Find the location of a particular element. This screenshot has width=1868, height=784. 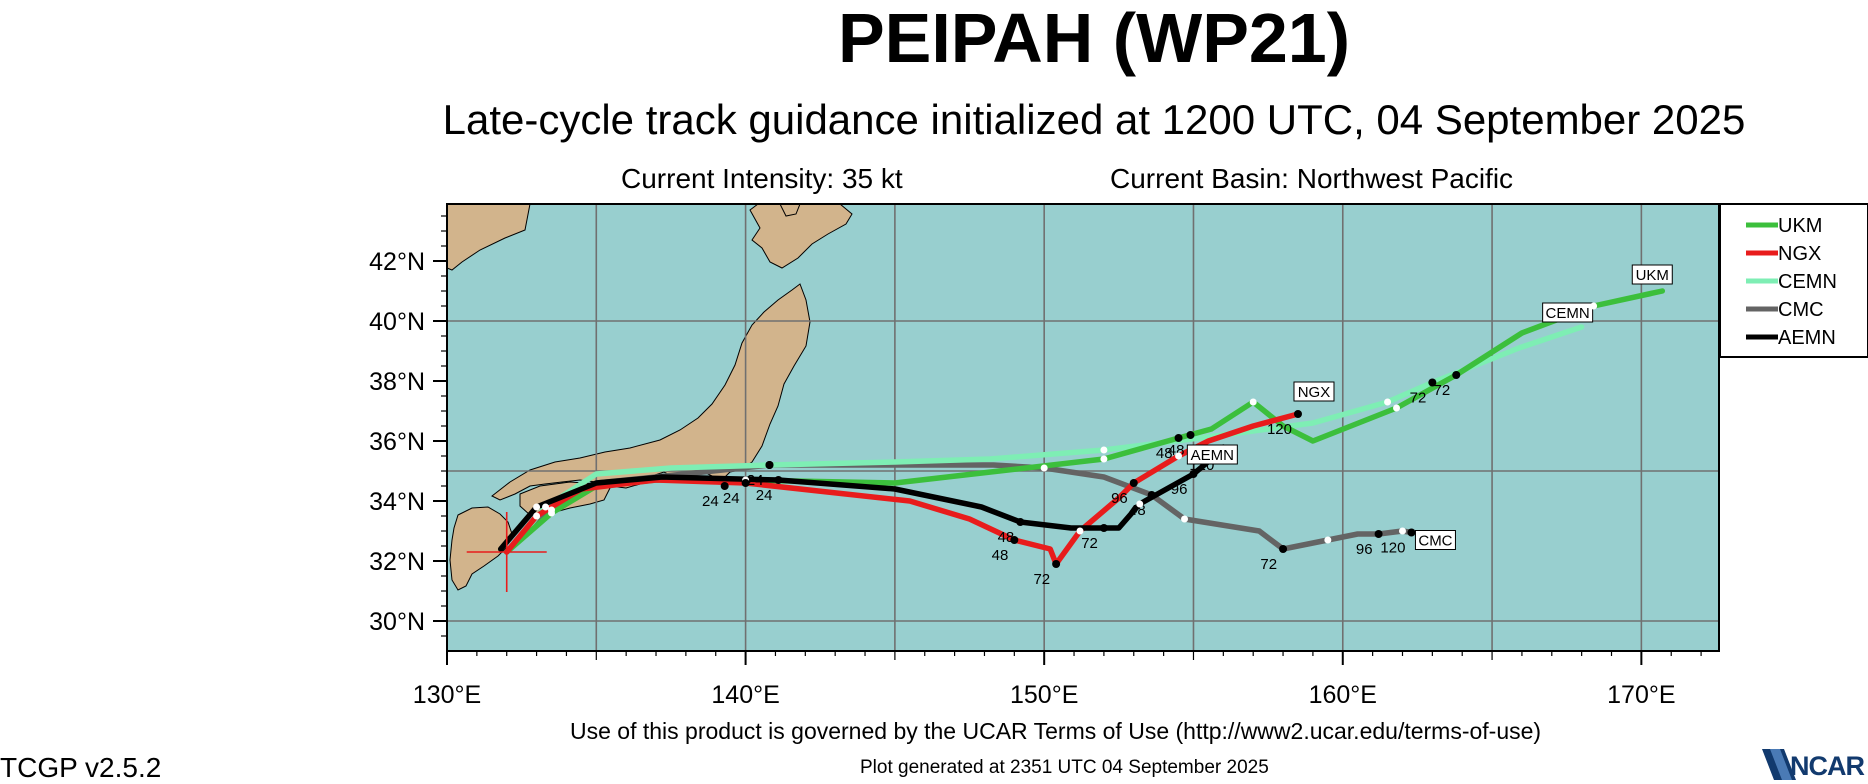

end-label-aemn: AEMN is located at coordinates (1212, 454).